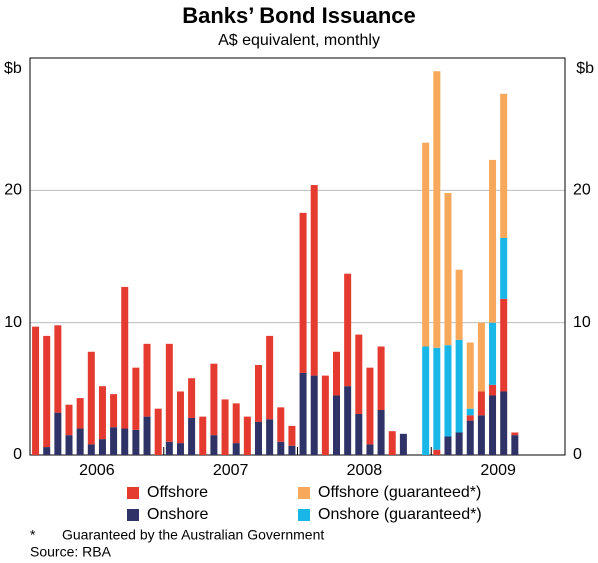 The width and height of the screenshot is (598, 563). What do you see at coordinates (365, 470) in the screenshot?
I see `x-tick-label: 2008` at bounding box center [365, 470].